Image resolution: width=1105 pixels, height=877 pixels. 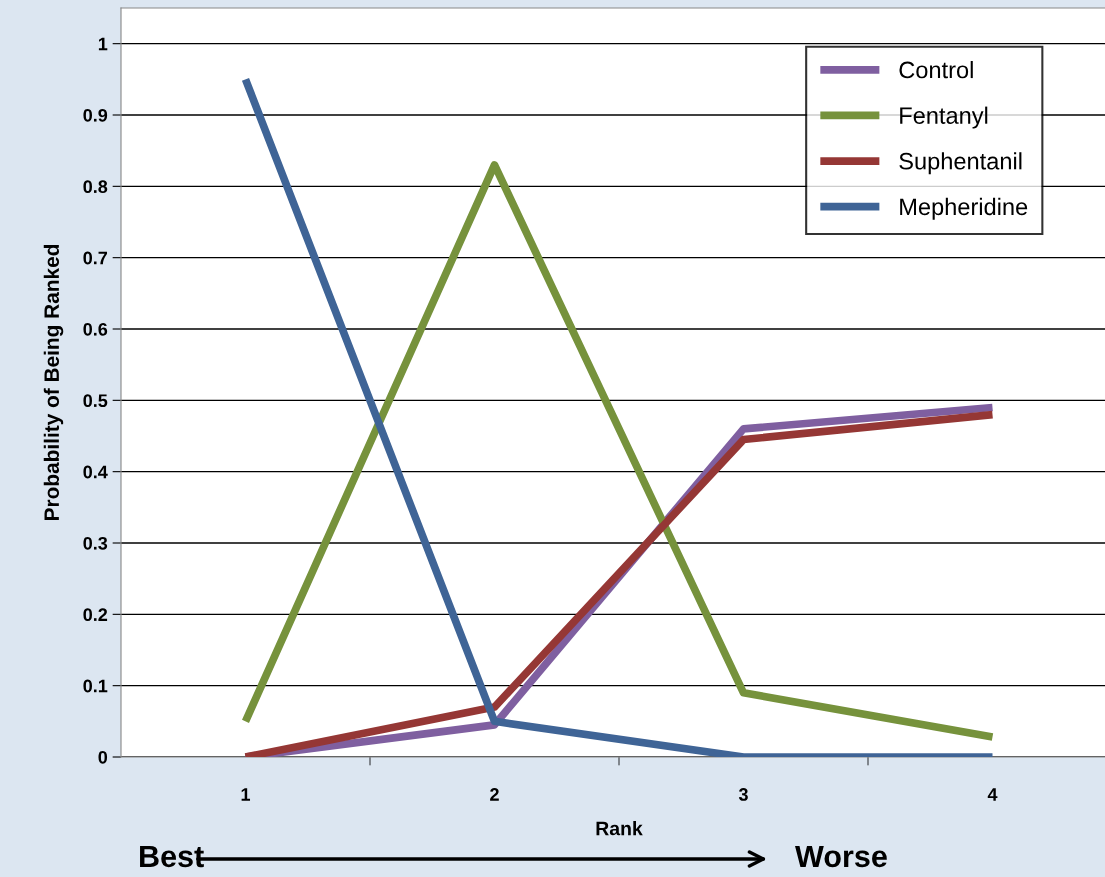 What do you see at coordinates (743, 794) in the screenshot?
I see `x-tick-label: 3` at bounding box center [743, 794].